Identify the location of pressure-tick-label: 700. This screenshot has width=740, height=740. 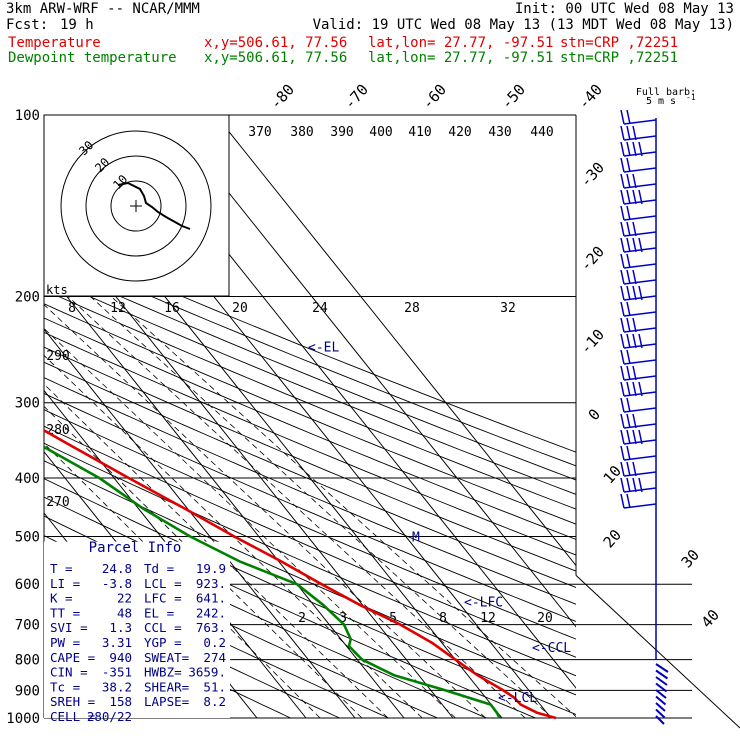
(27, 626).